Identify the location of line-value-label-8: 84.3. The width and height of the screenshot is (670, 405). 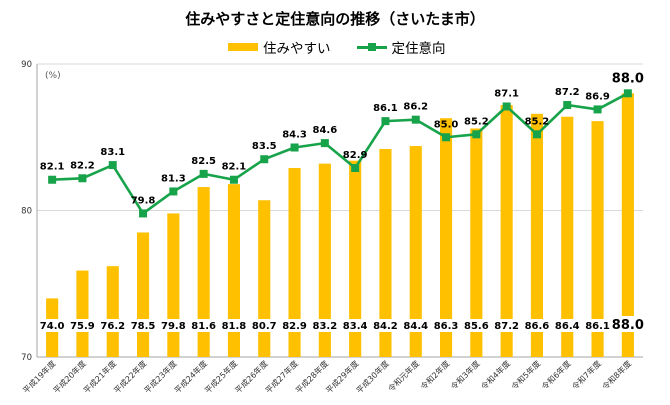
(294, 135).